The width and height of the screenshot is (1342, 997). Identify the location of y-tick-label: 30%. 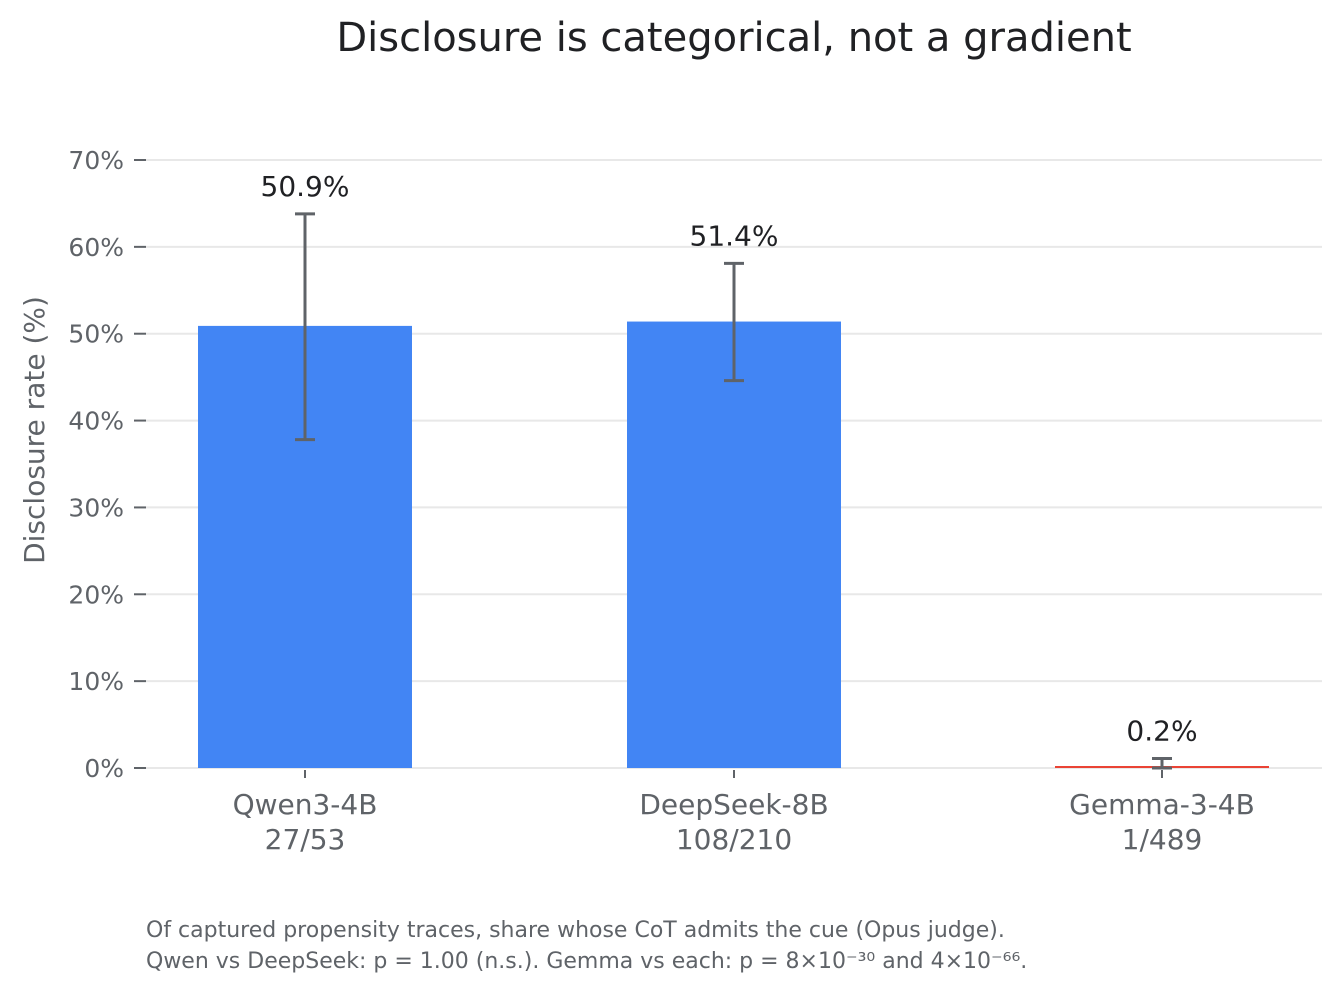
(96, 507).